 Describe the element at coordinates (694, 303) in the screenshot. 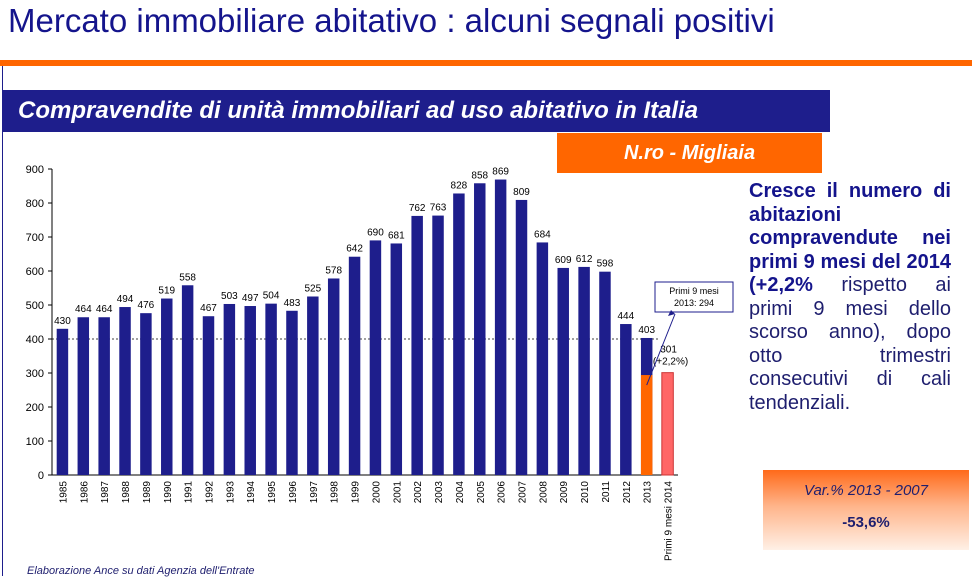

I see `callout-line2: 2013: 294` at that location.